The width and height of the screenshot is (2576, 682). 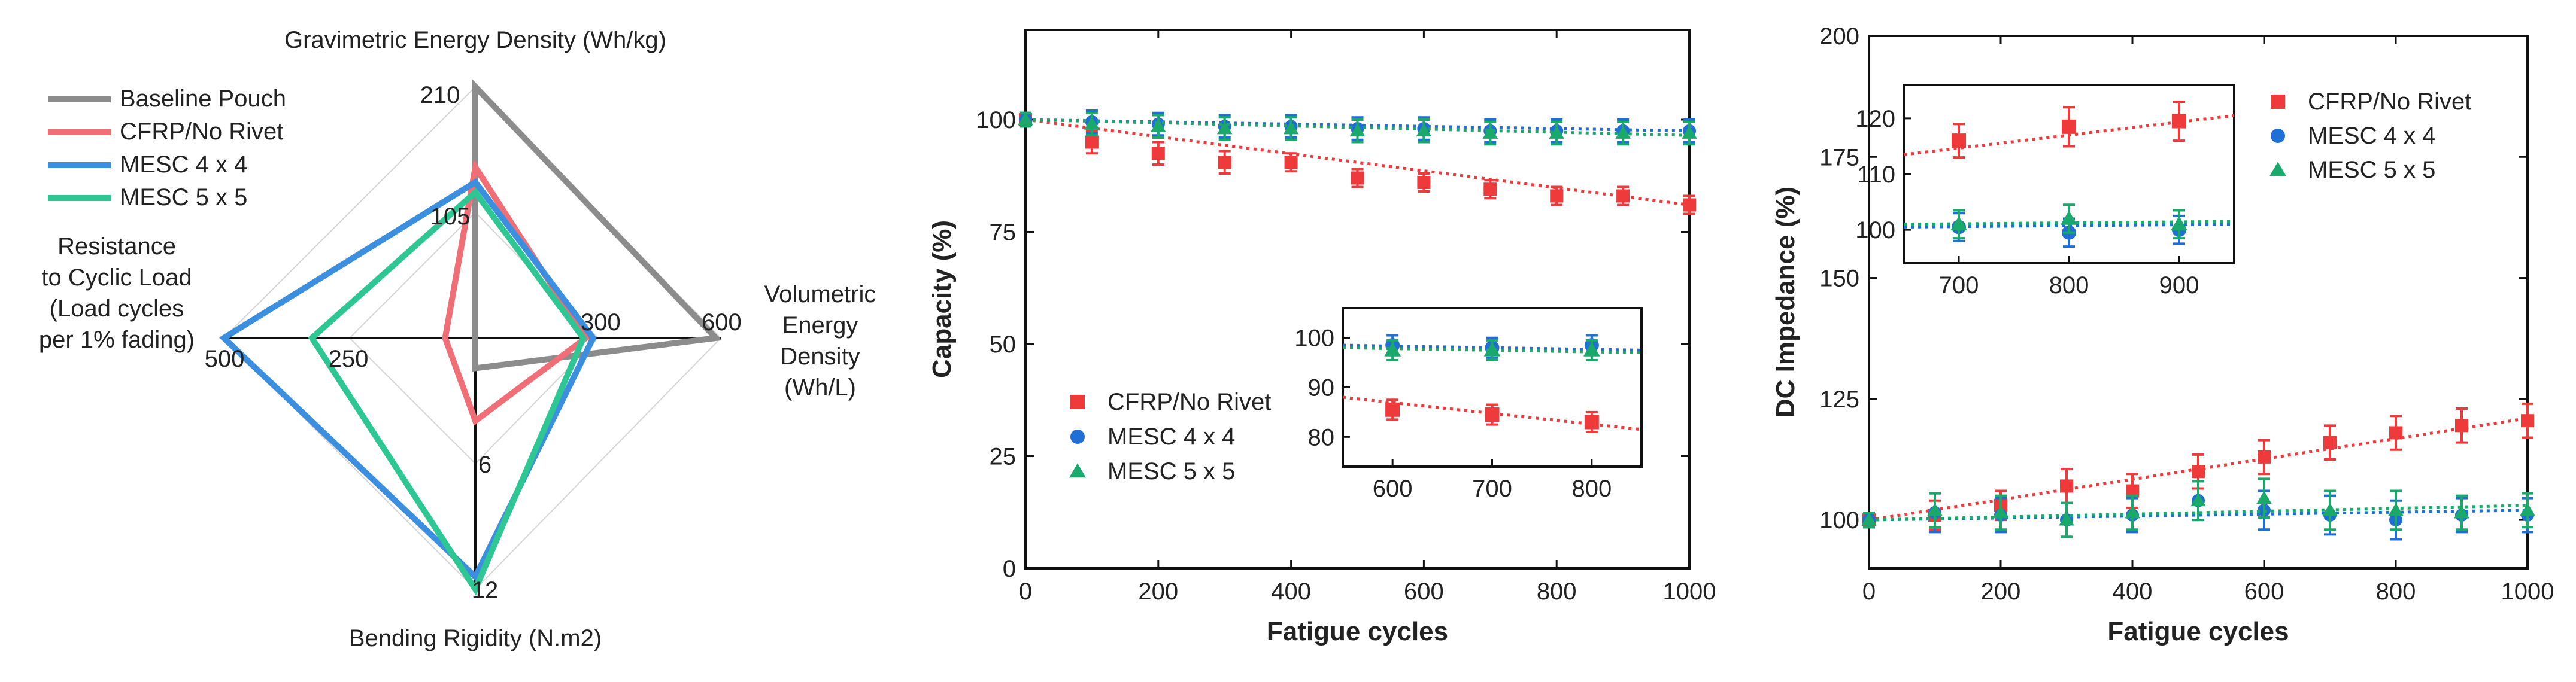 What do you see at coordinates (117, 309) in the screenshot?
I see `radar-axis-title: (Load cycles` at bounding box center [117, 309].